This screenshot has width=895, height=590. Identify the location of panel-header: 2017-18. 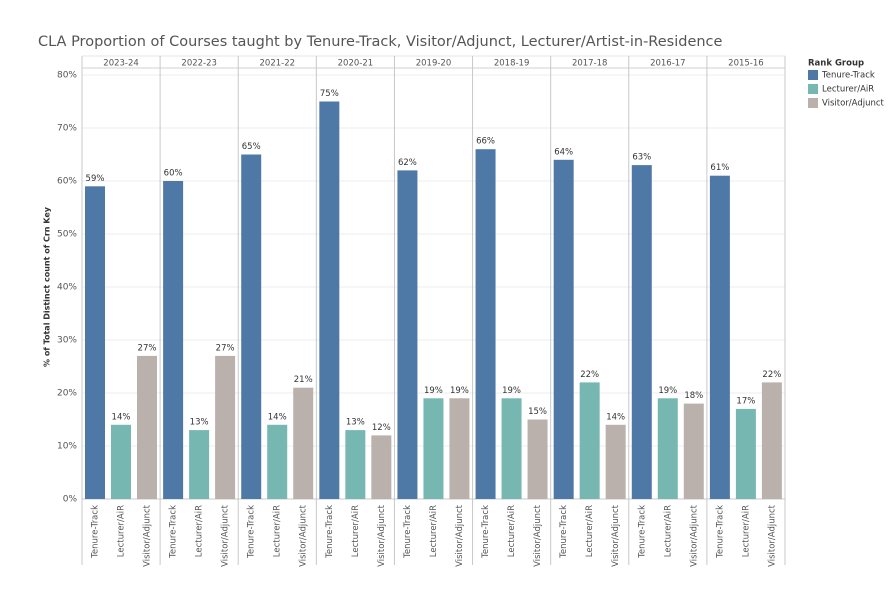
(590, 64).